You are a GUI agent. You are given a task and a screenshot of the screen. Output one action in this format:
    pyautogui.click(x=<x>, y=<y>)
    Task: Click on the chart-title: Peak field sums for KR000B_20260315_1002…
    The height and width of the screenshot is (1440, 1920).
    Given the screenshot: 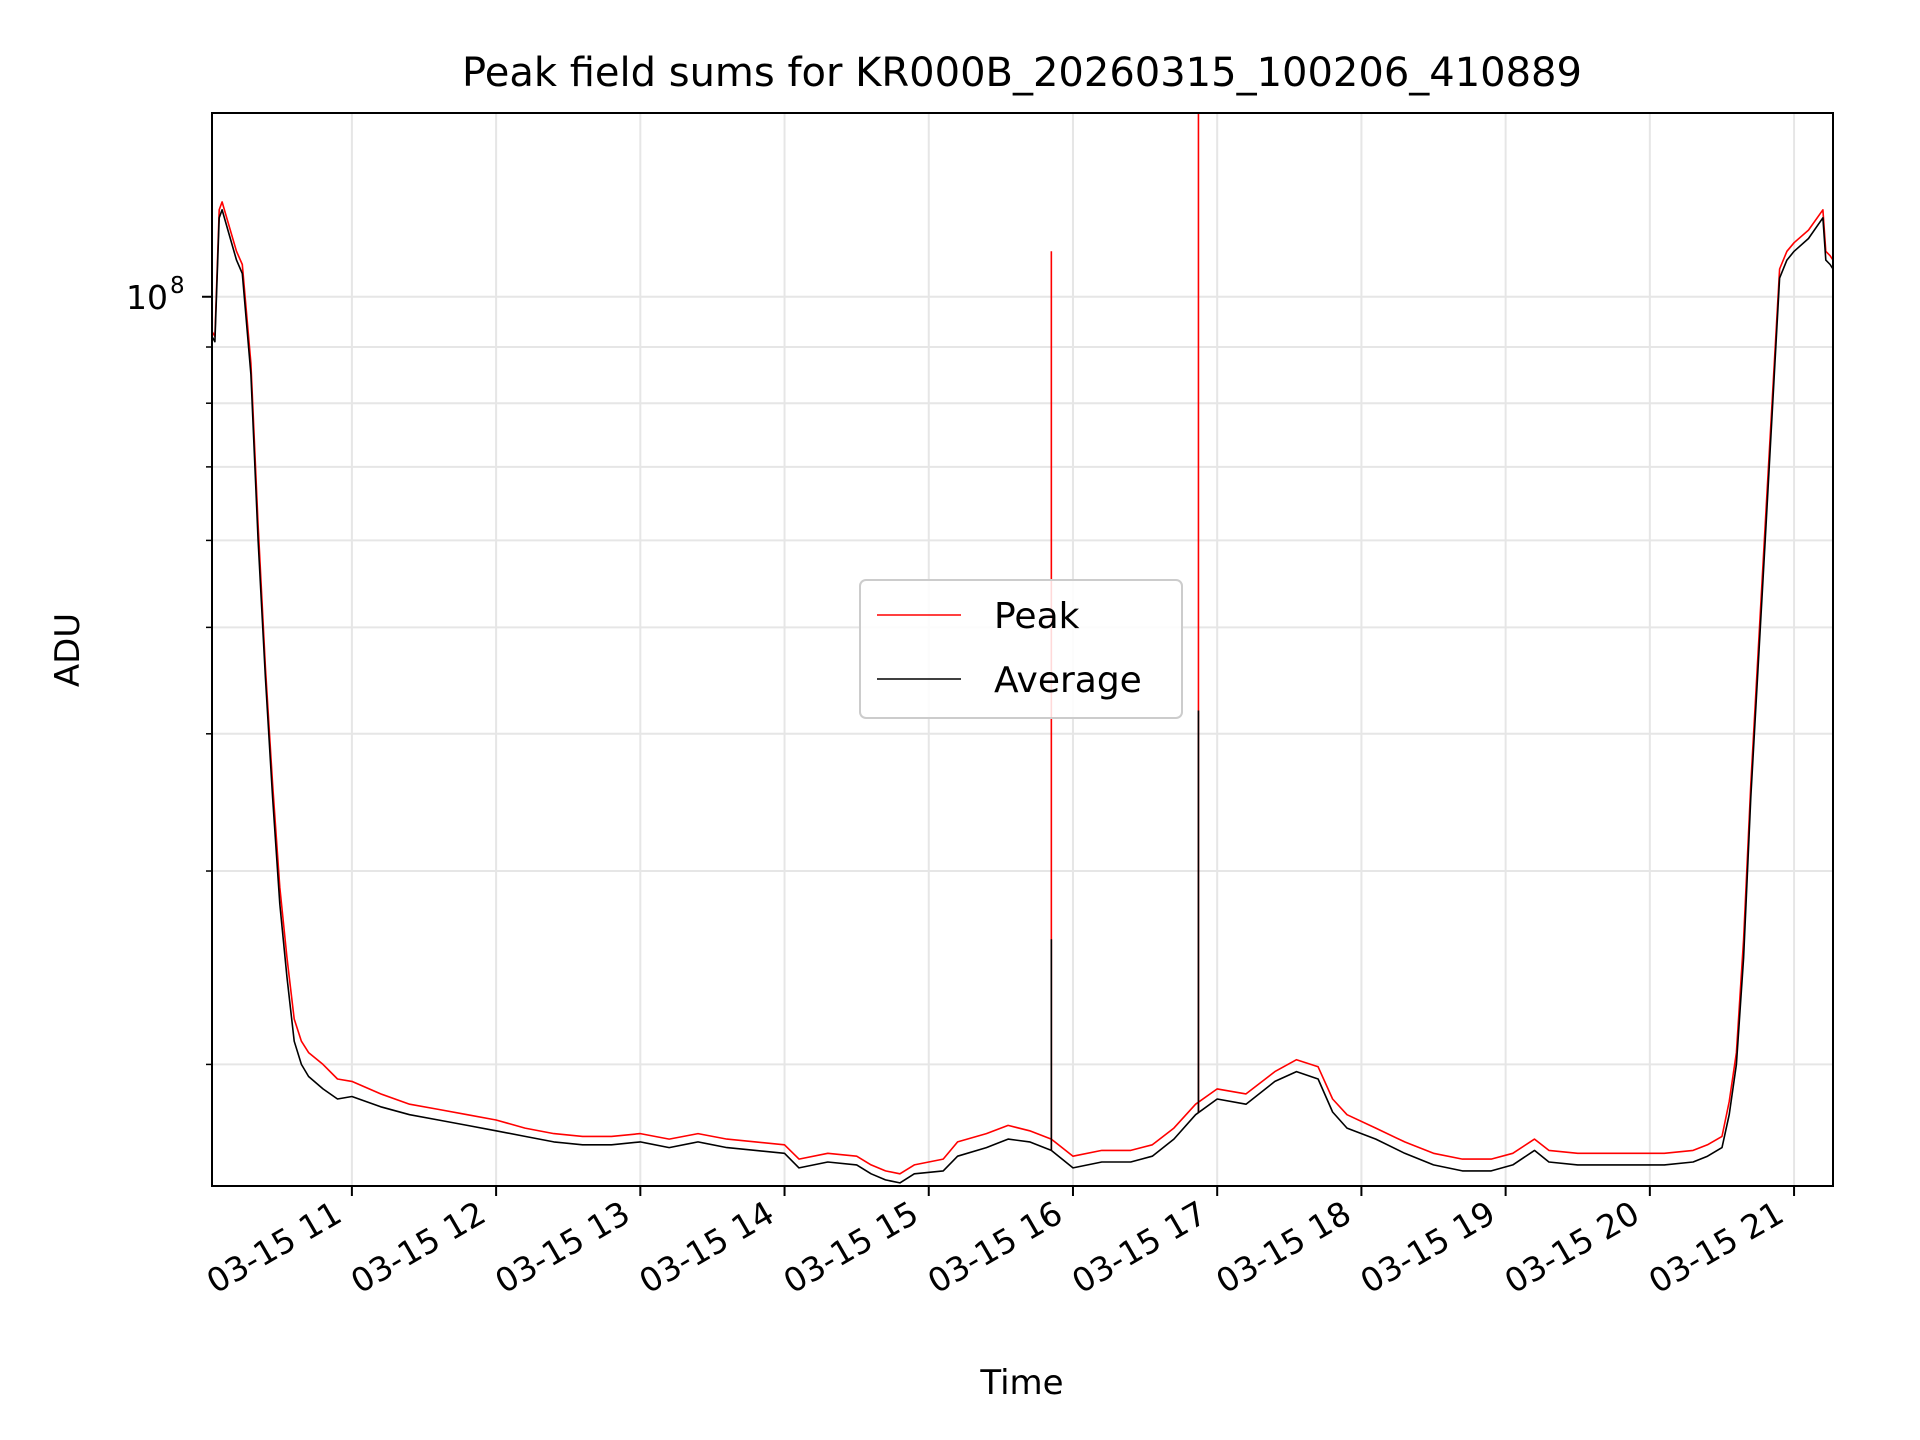 What is the action you would take?
    pyautogui.click(x=1022, y=73)
    